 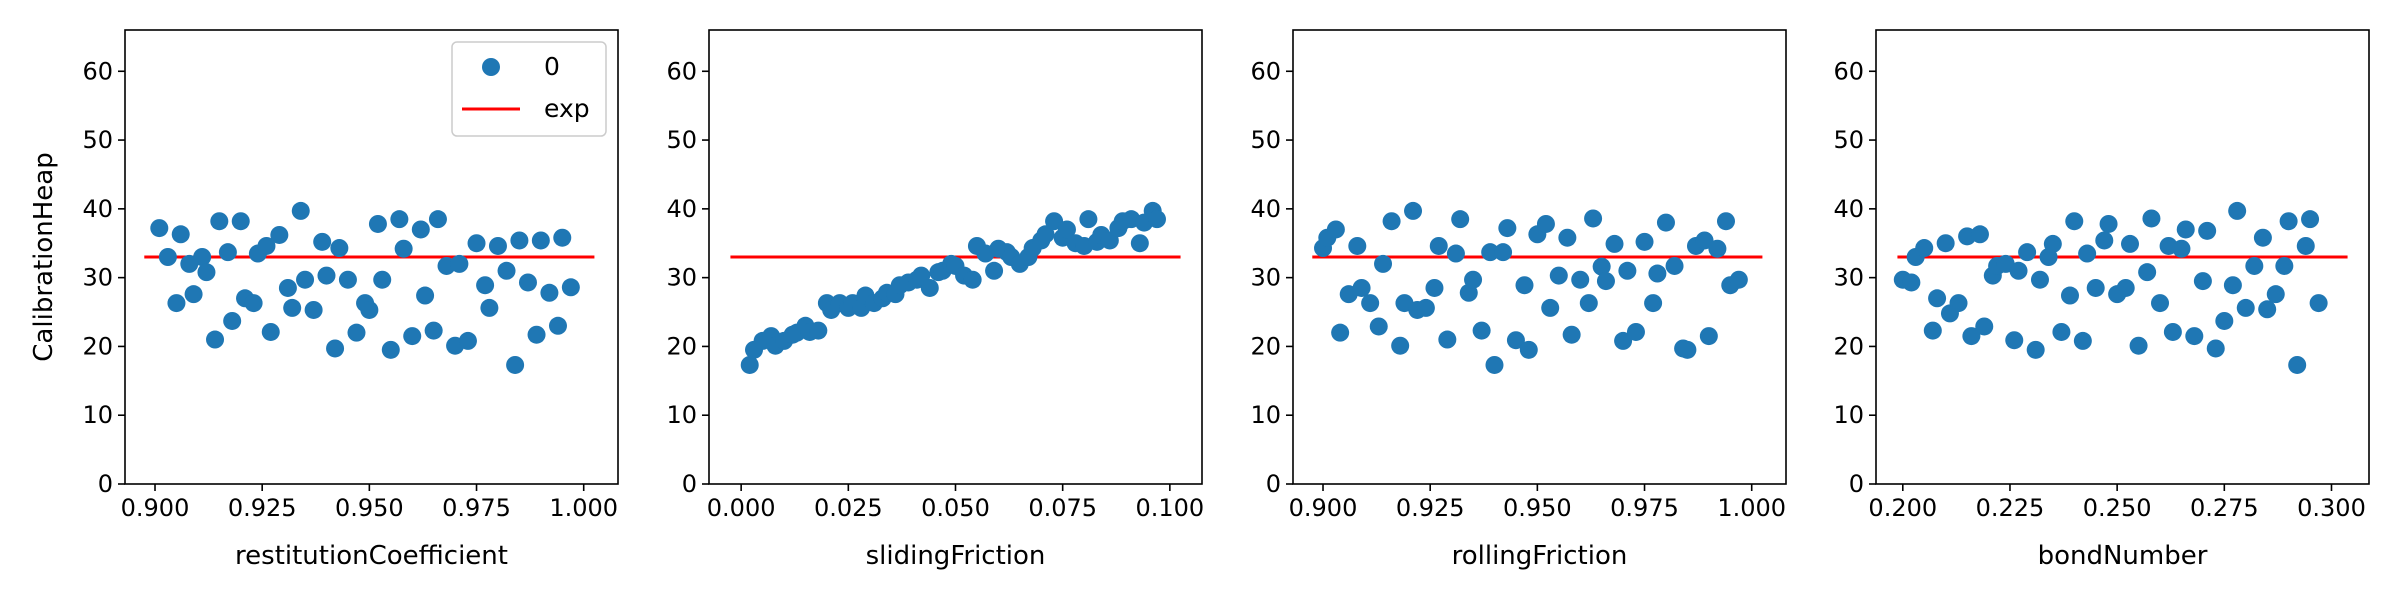 What do you see at coordinates (955, 508) in the screenshot?
I see `x-tick-label: 0.050` at bounding box center [955, 508].